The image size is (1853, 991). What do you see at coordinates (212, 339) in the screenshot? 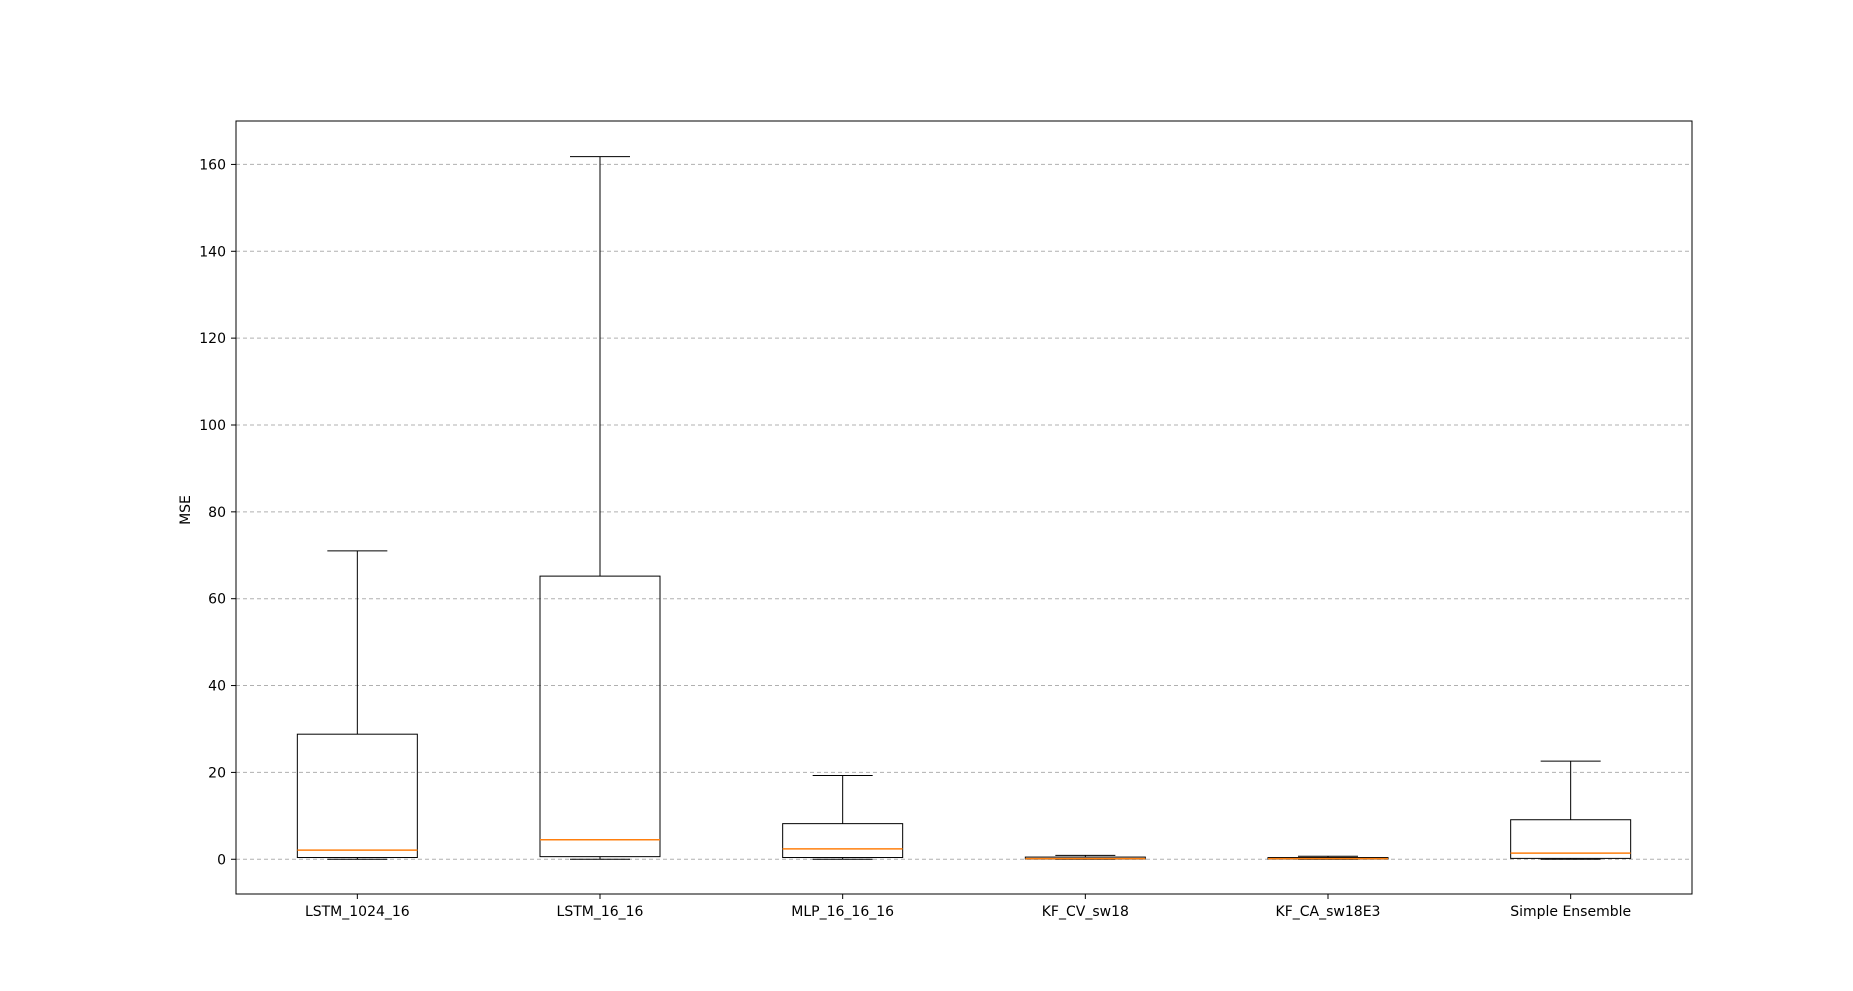
I see `y-tick-label: 120` at bounding box center [212, 339].